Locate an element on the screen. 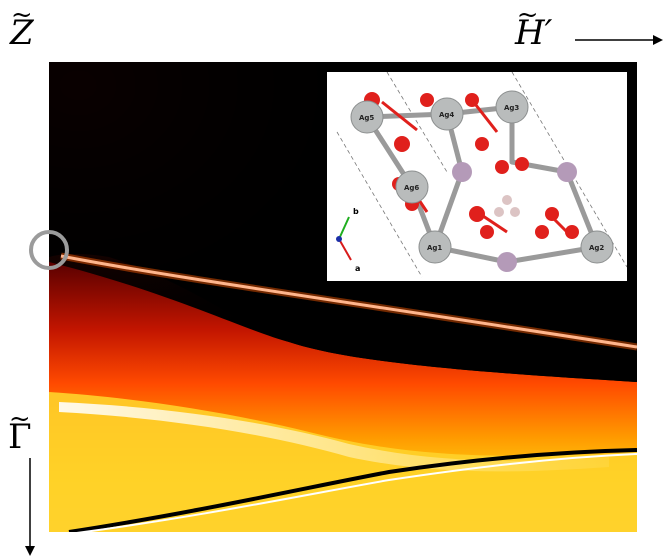 The image size is (667, 558). white-hot-band is located at coordinates (334, 437).